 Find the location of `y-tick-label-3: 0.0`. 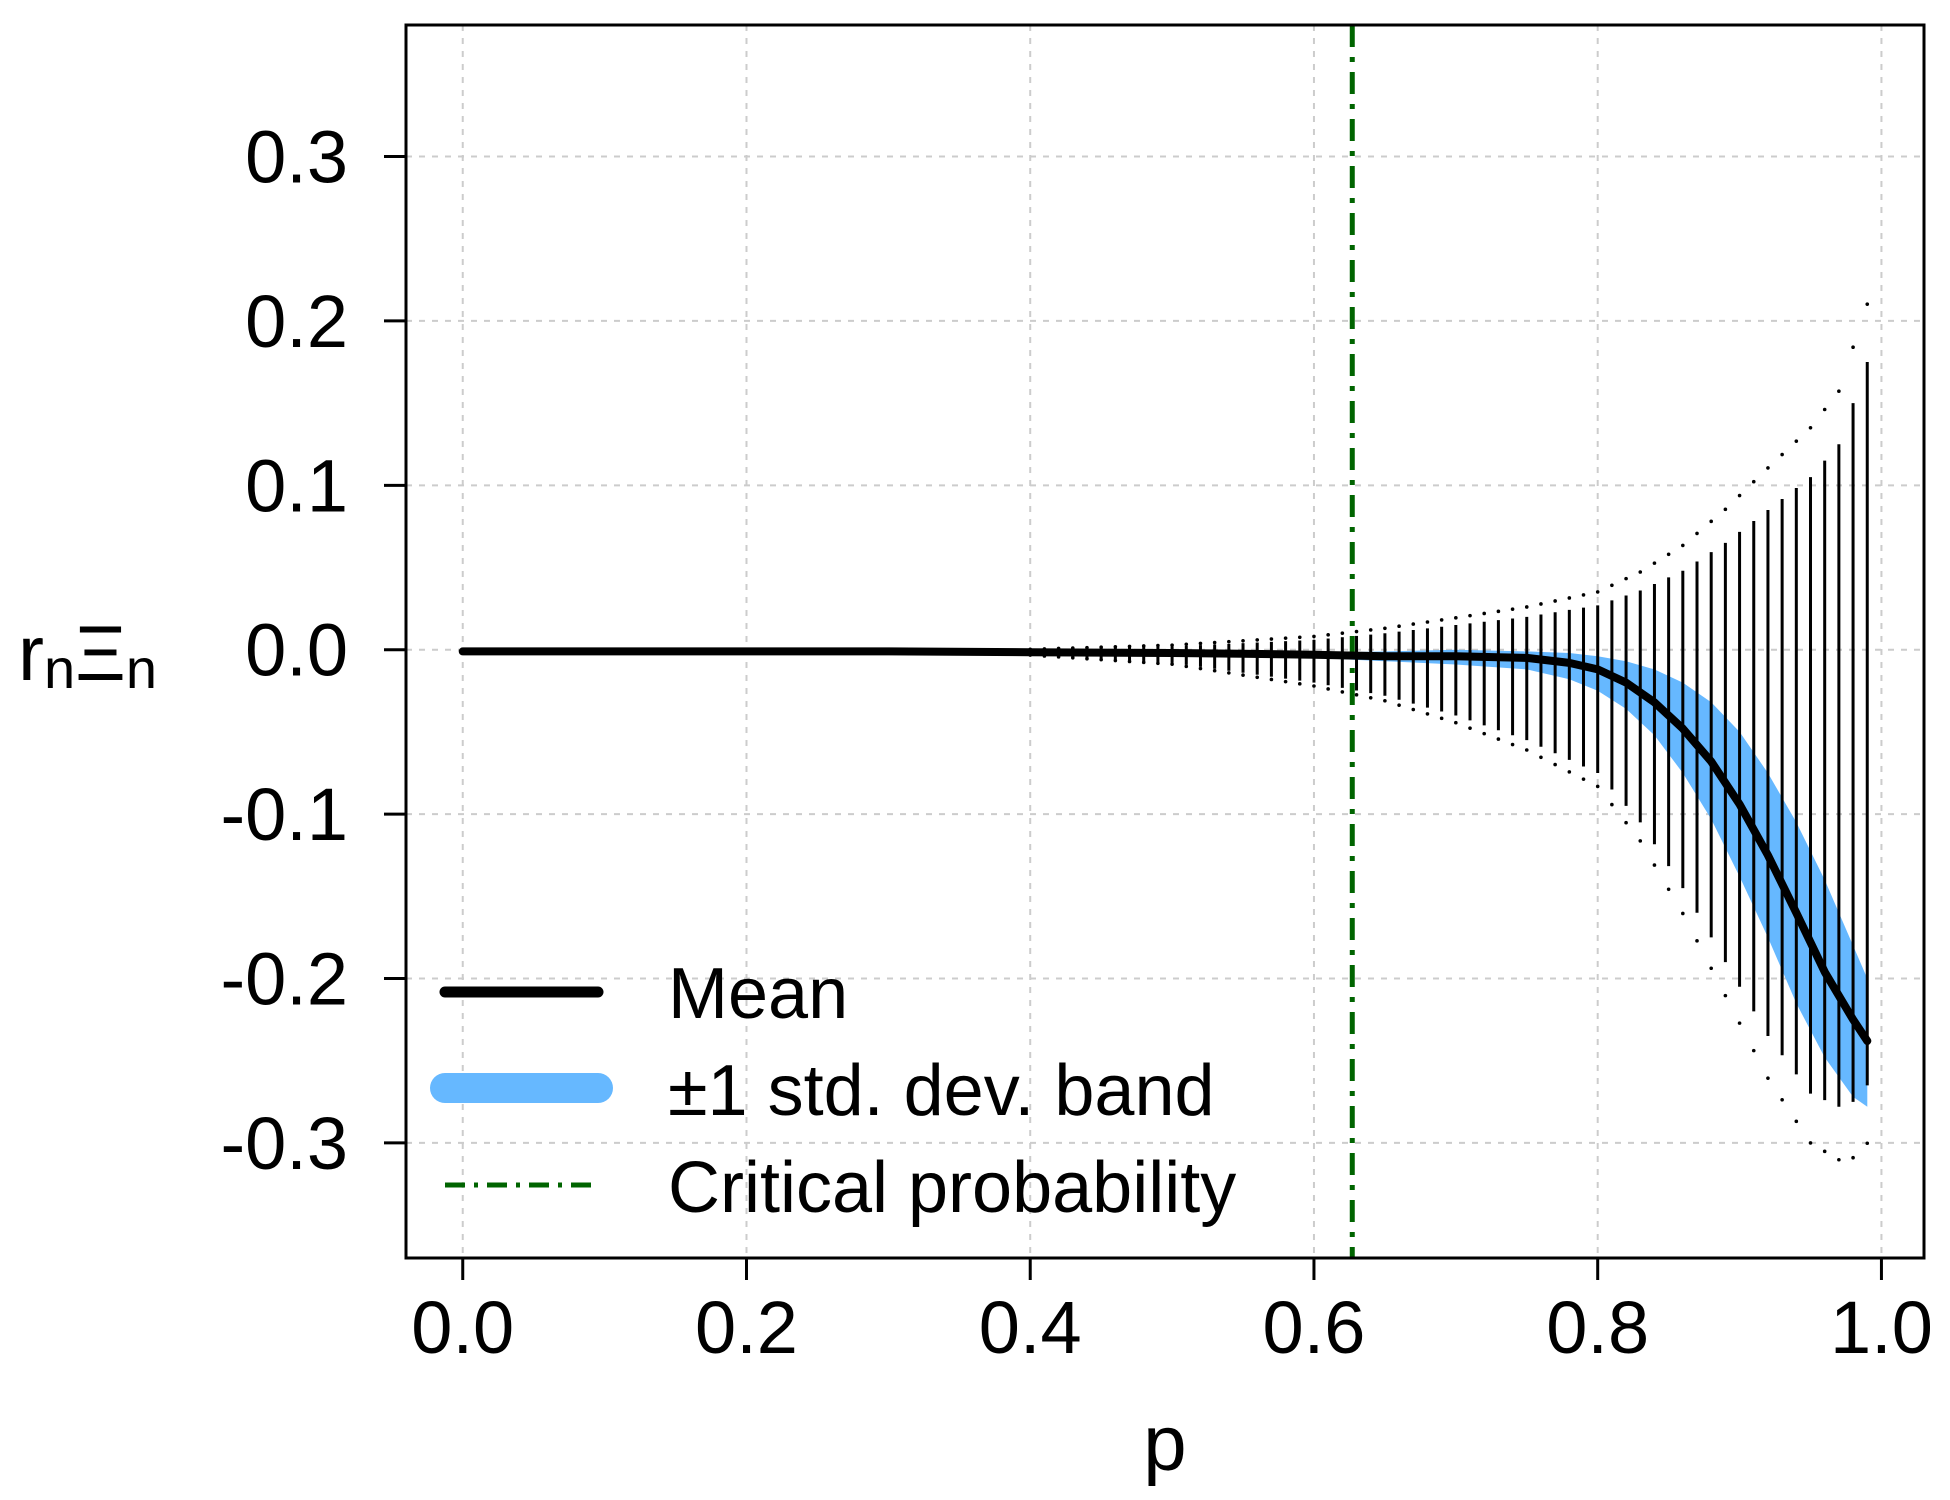

y-tick-label-3: 0.0 is located at coordinates (296, 650).